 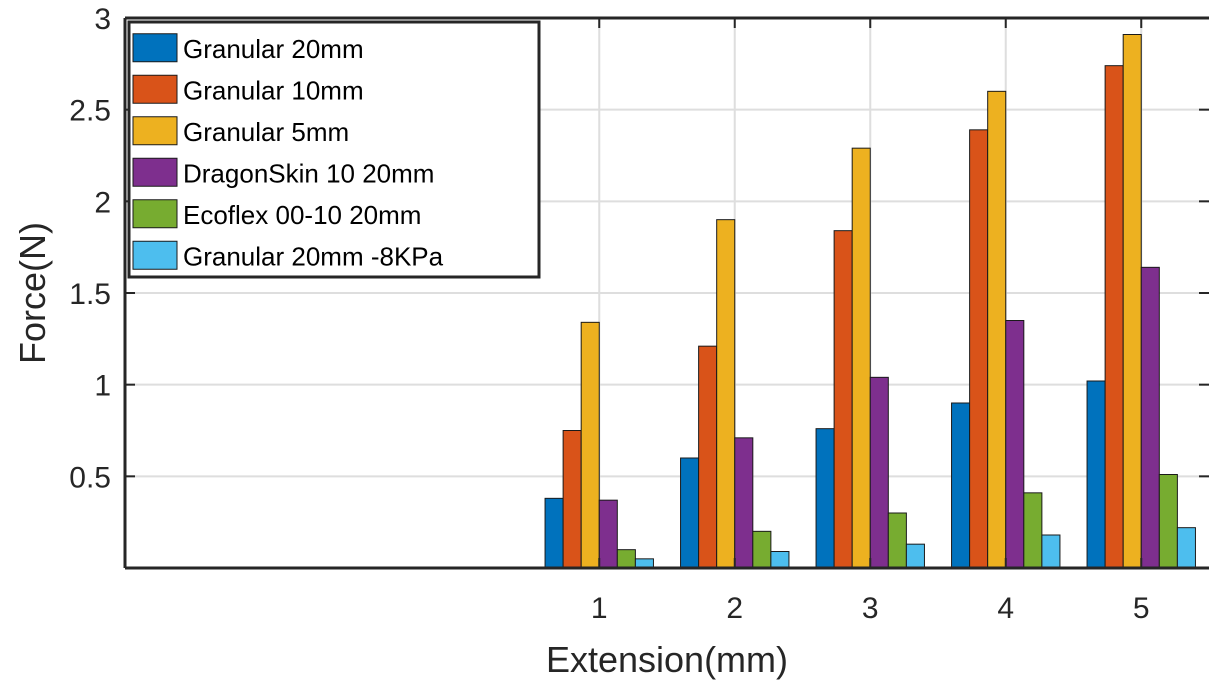 I want to click on y-tick-label: 0.5, so click(x=90, y=477).